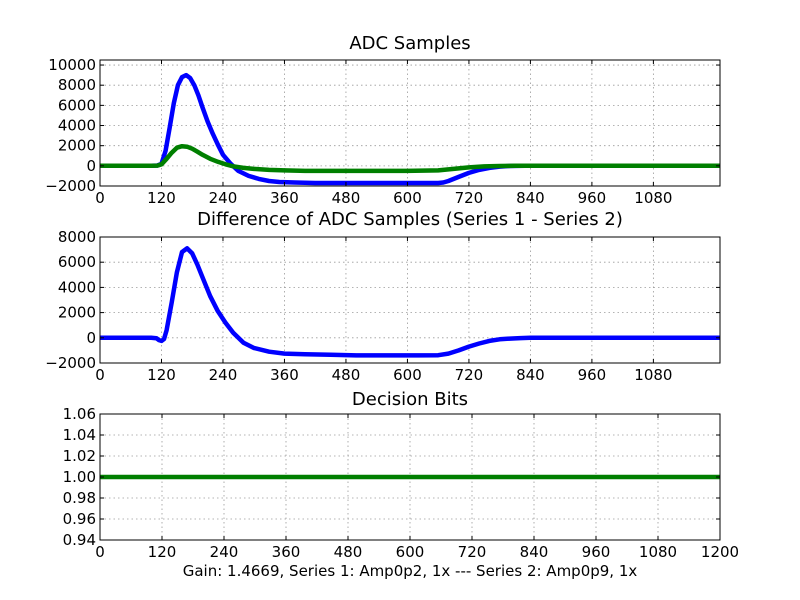 The image size is (800, 600). What do you see at coordinates (72, 65) in the screenshot?
I see `y-tick-label: 10000` at bounding box center [72, 65].